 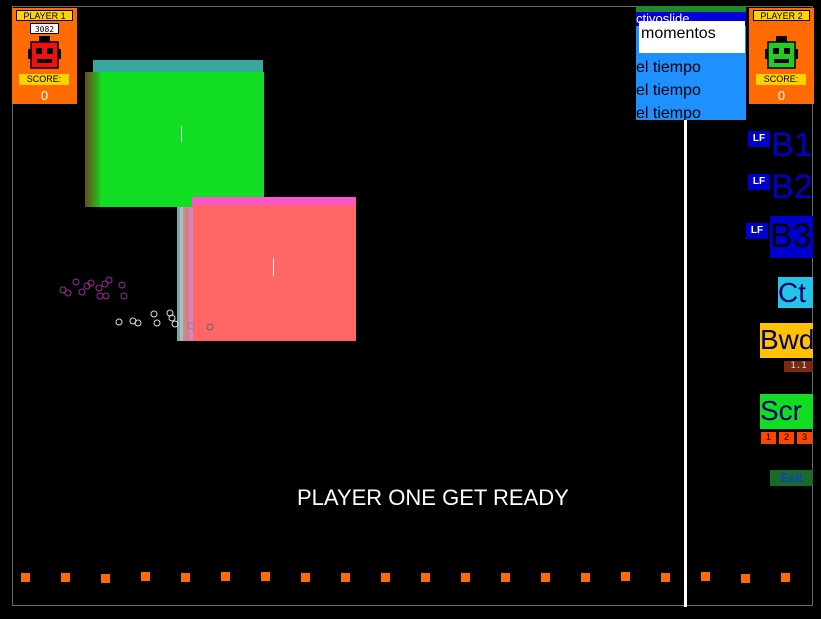 What do you see at coordinates (759, 139) in the screenshot?
I see `lf-badge-b1: LF` at bounding box center [759, 139].